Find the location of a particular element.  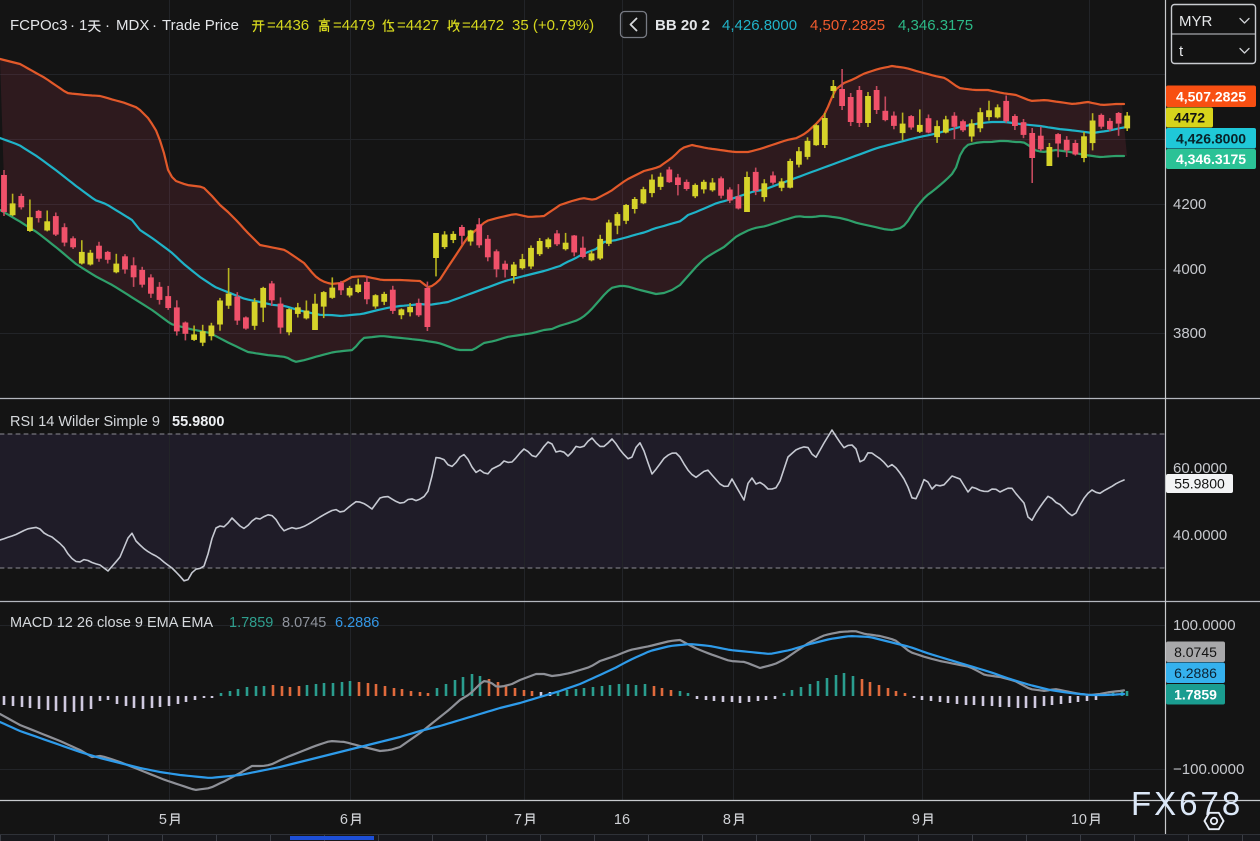

svg-text: RSI 14 Wilder Simple 9 is located at coordinates (85, 422).